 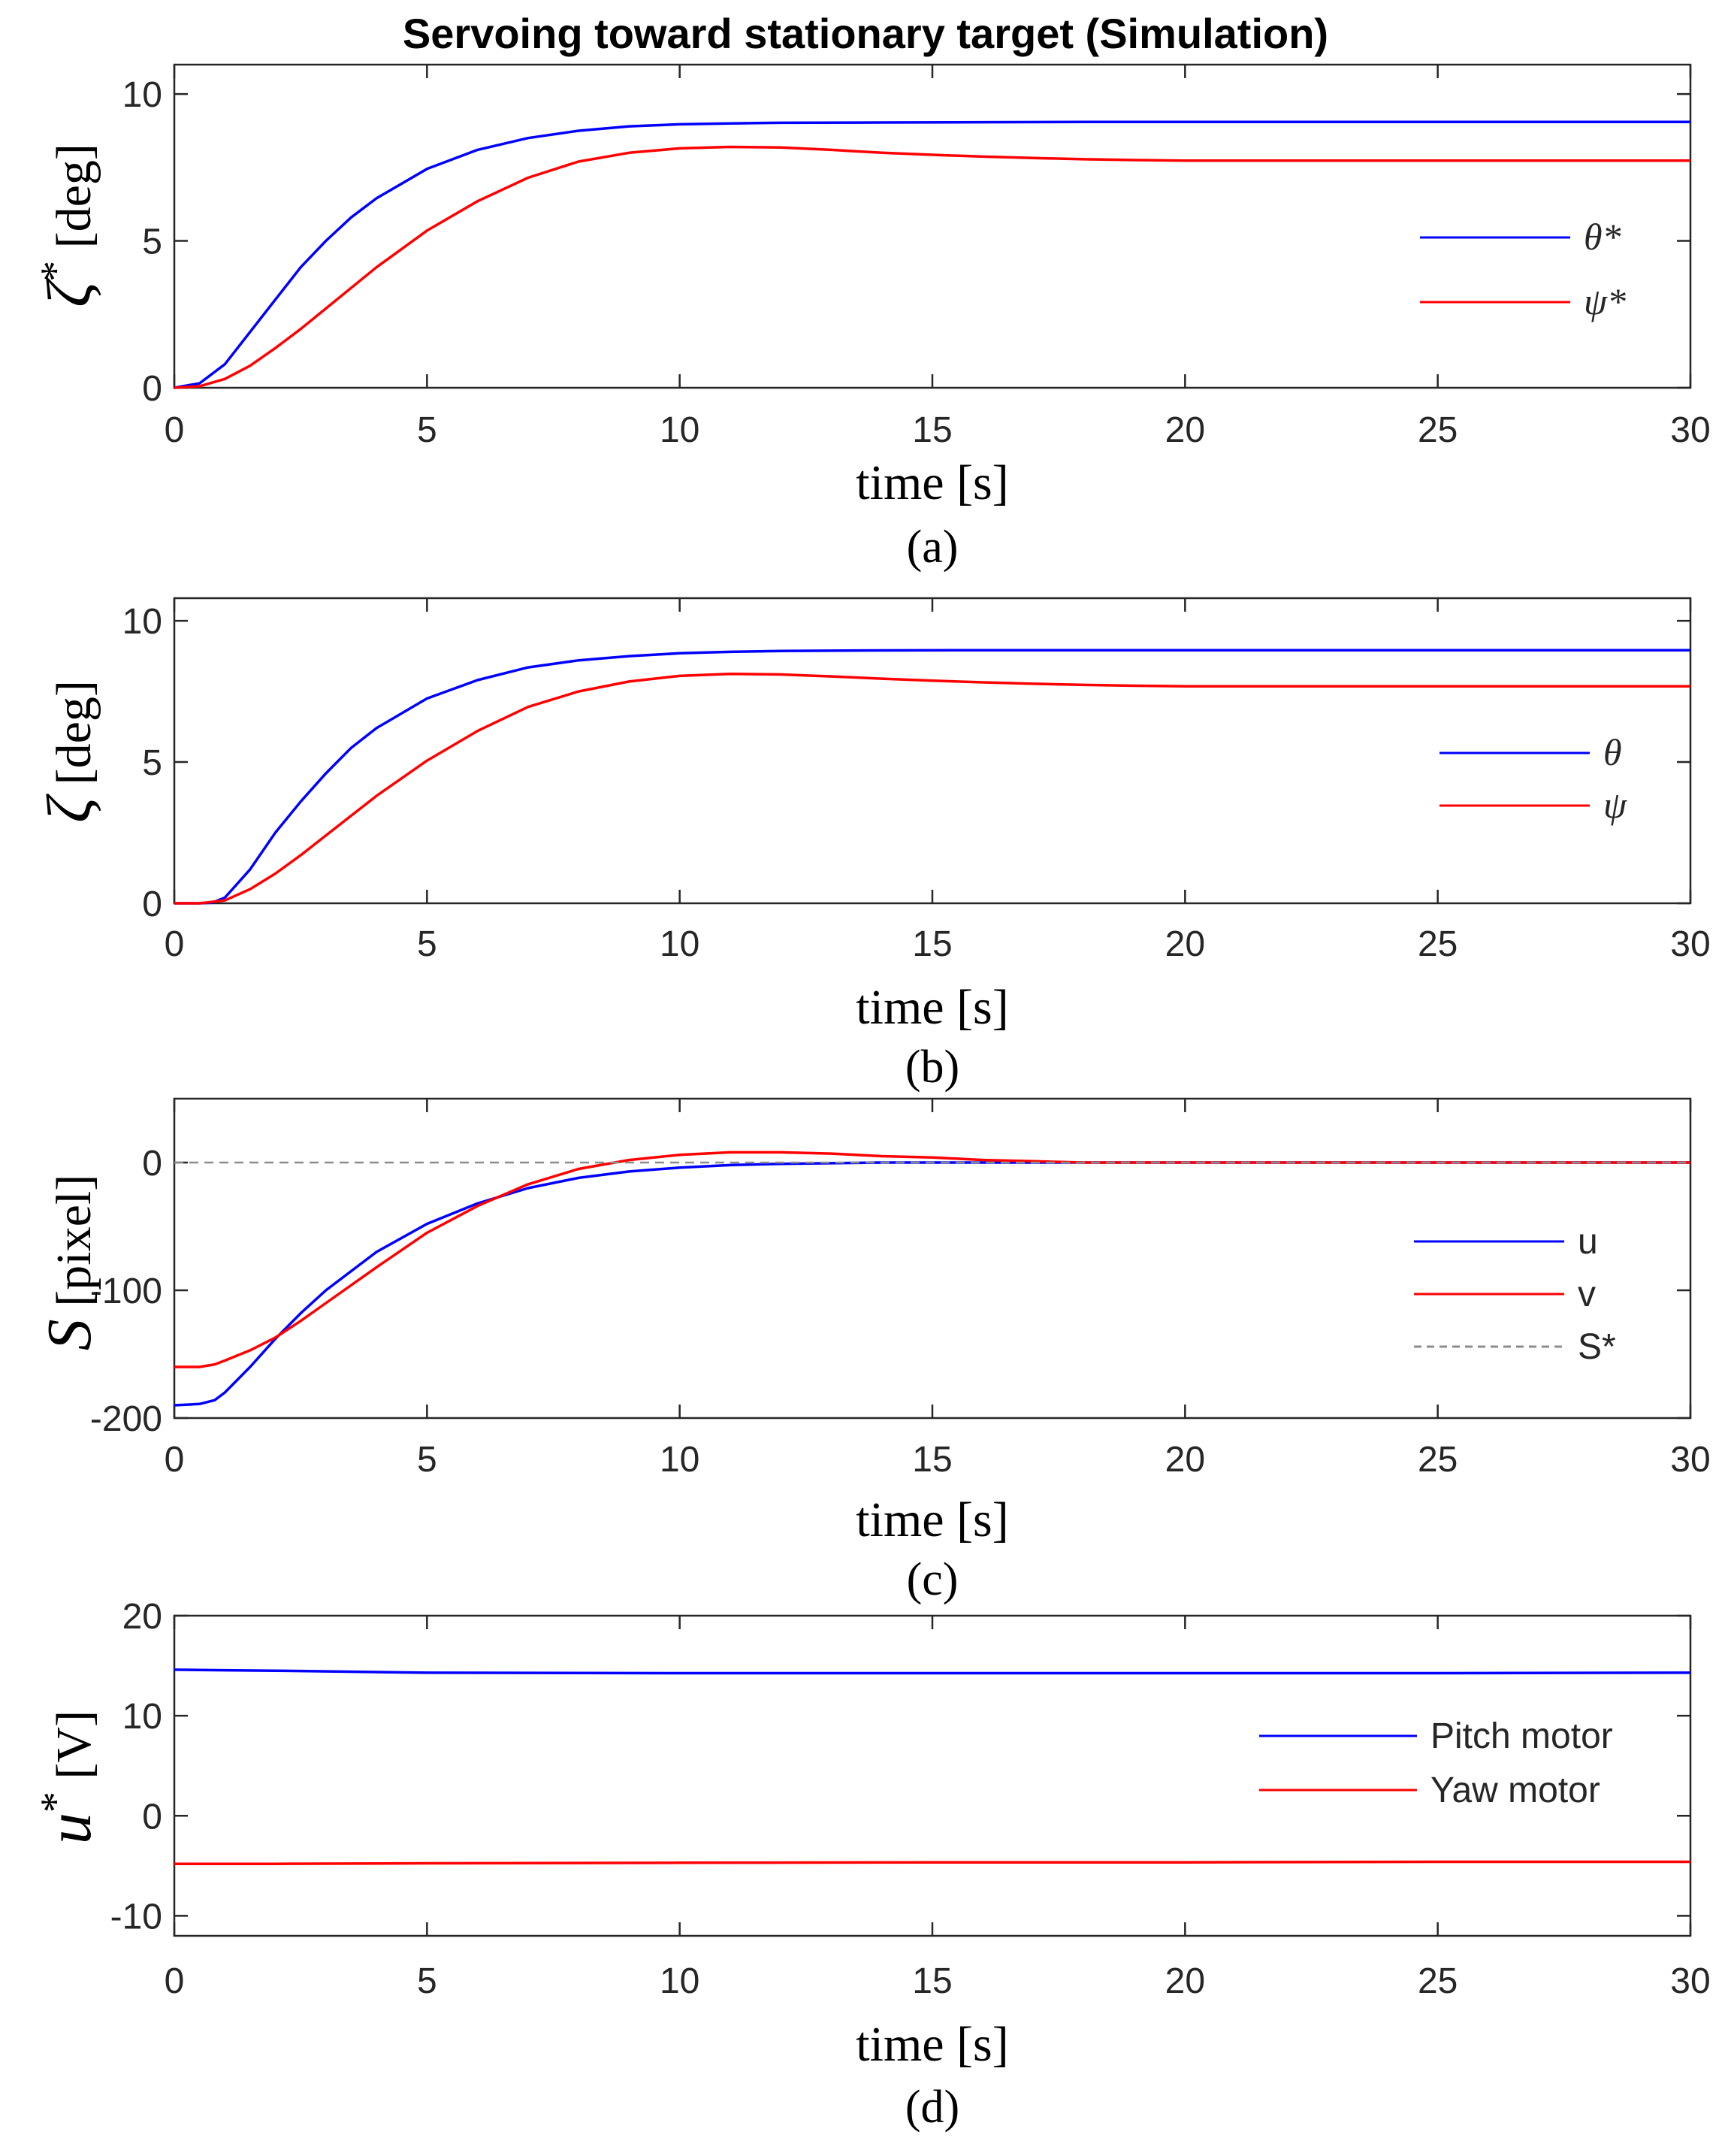 I want to click on legend-label: ψ, so click(x=1615, y=805).